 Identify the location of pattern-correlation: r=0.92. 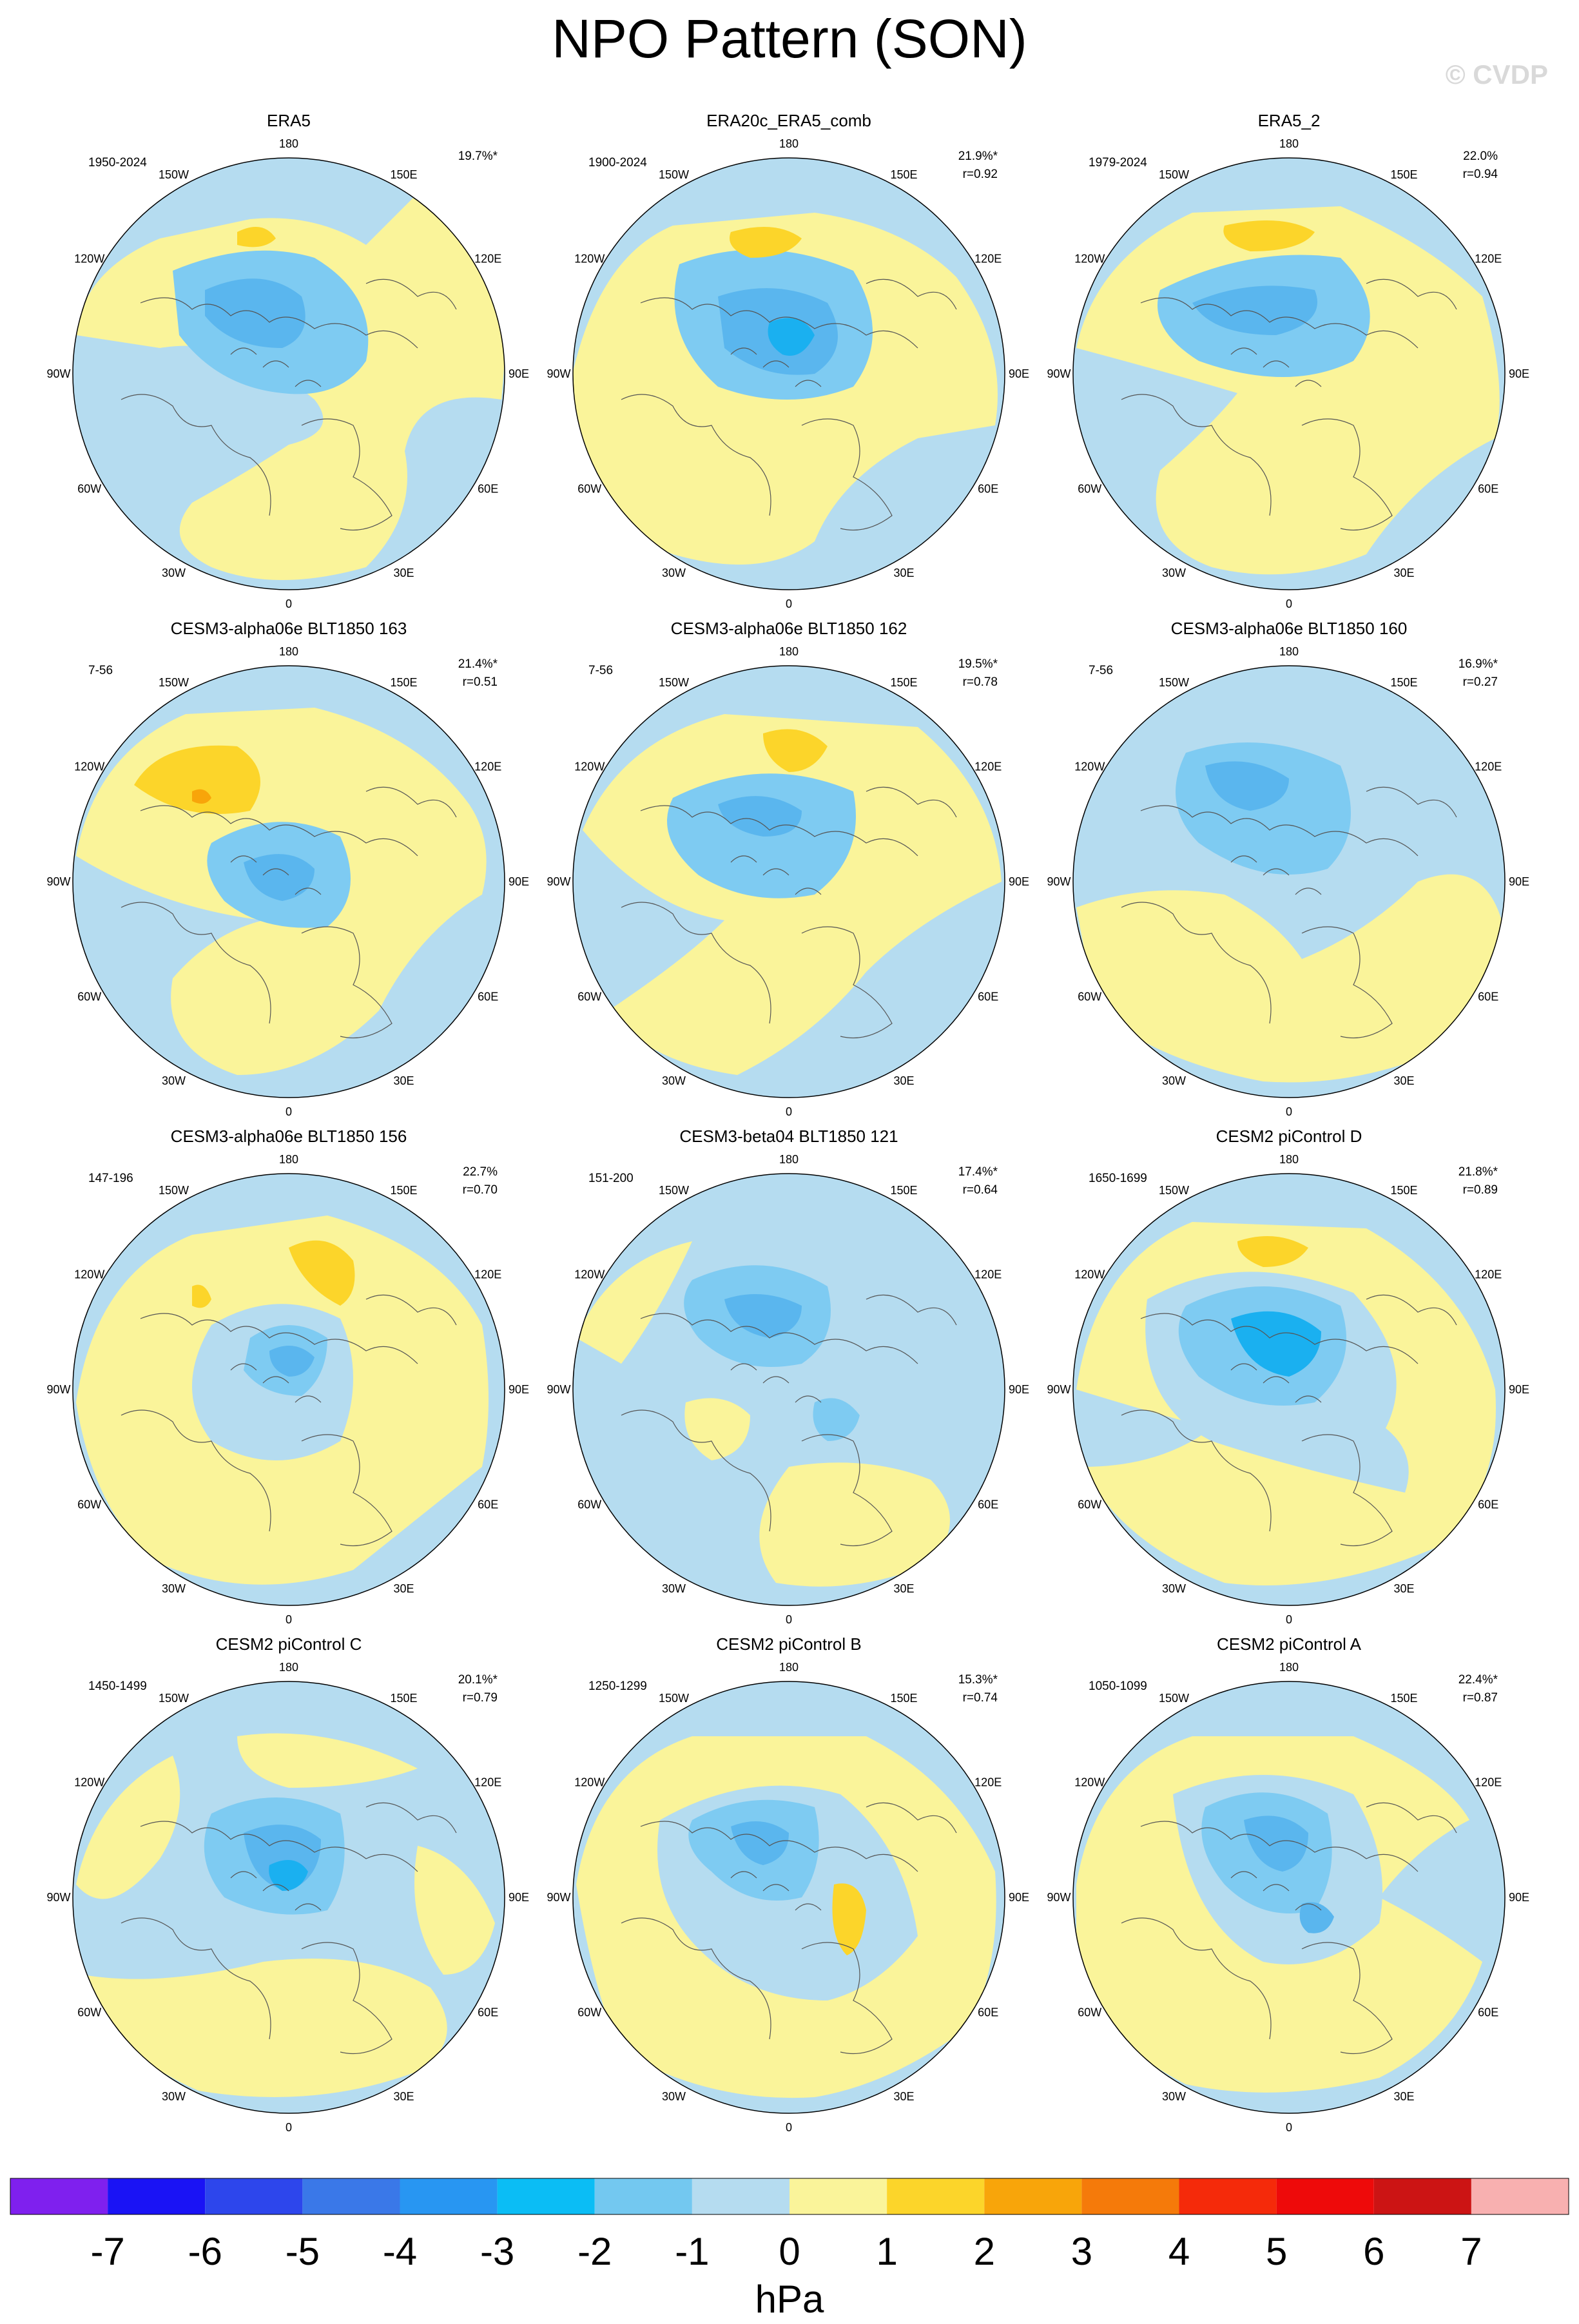
(980, 174).